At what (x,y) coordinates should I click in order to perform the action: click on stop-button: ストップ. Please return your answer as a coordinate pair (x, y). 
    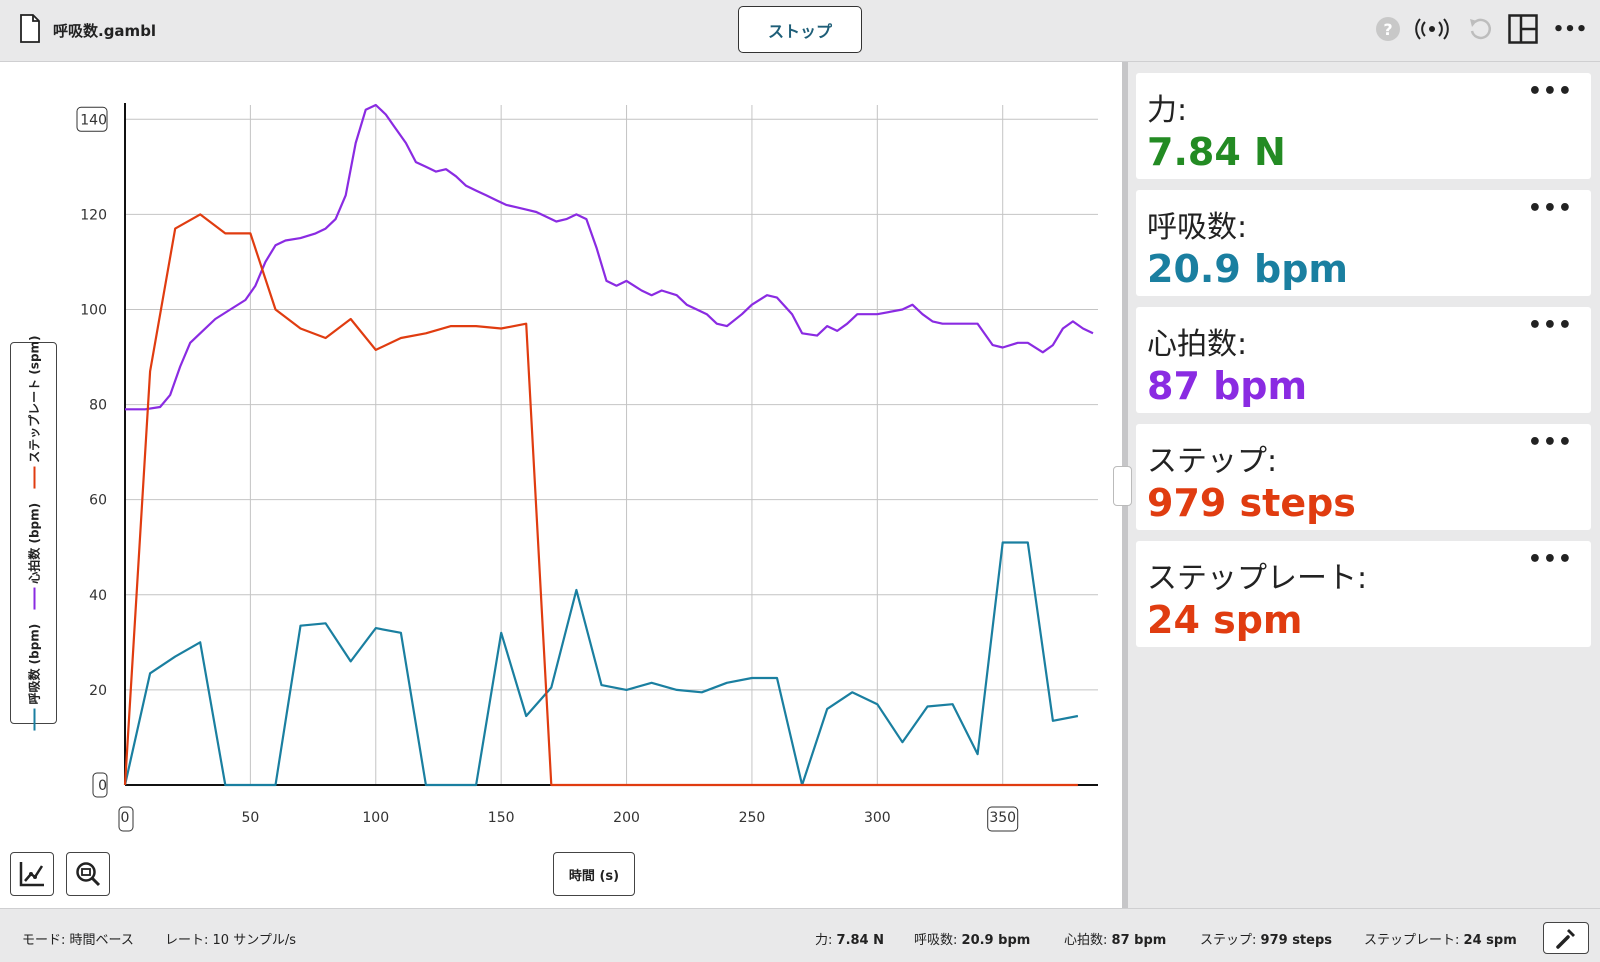
    Looking at the image, I should click on (800, 29).